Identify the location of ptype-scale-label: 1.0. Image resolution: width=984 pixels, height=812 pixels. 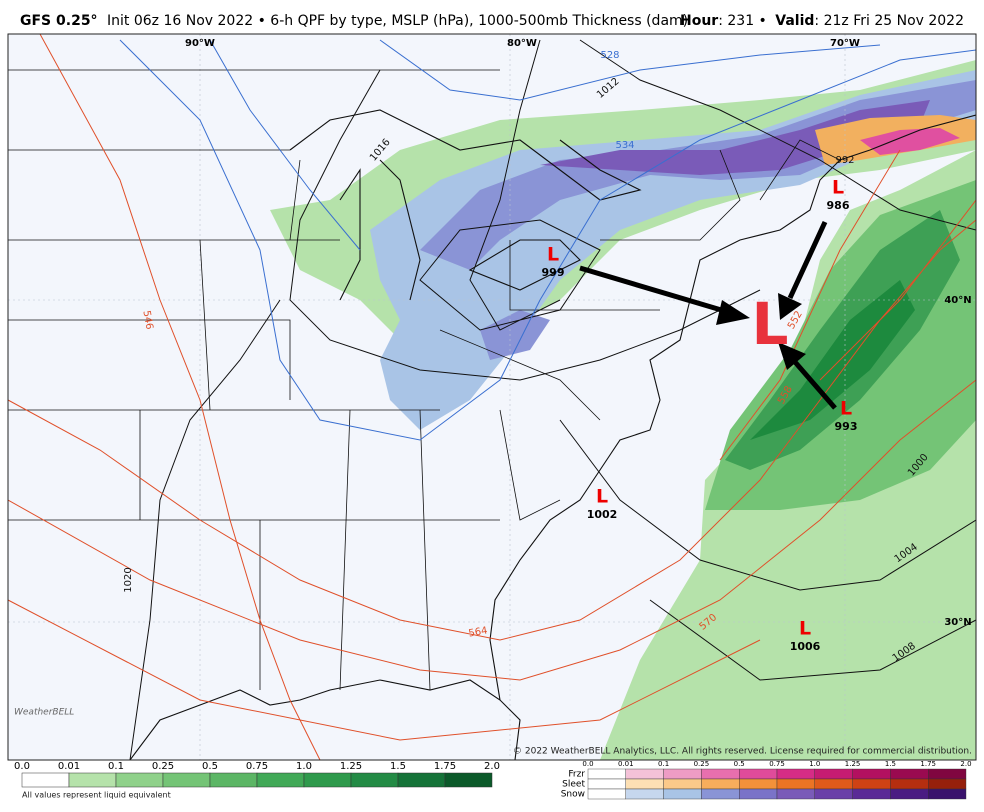
(814, 764).